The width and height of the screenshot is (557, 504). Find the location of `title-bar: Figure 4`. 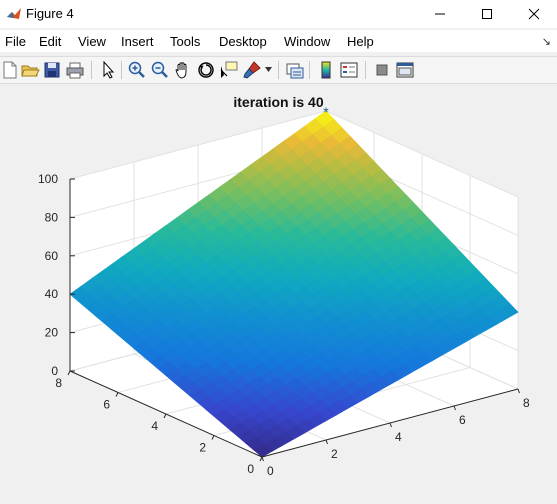

title-bar: Figure 4 is located at coordinates (278, 14).